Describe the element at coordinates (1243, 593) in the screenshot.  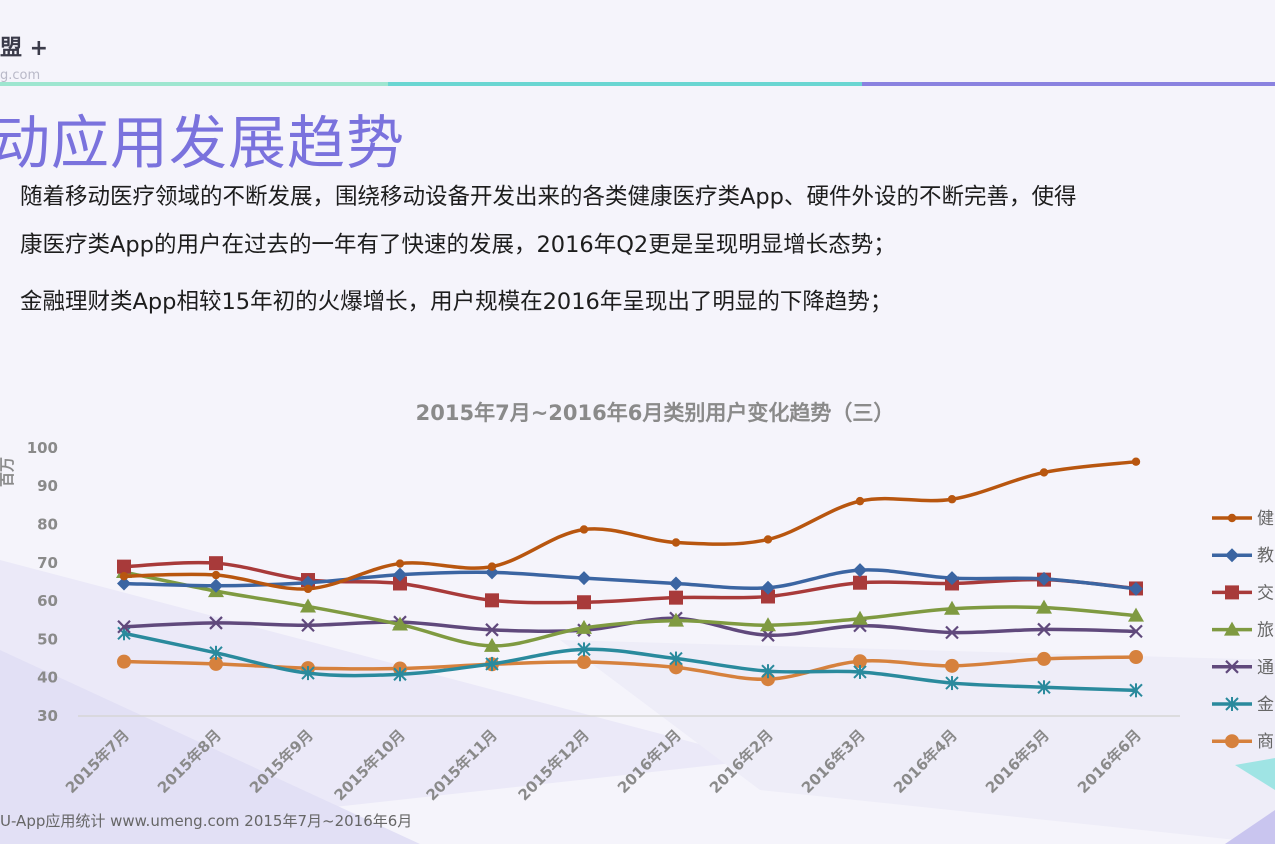
I see `legend-item: 交` at that location.